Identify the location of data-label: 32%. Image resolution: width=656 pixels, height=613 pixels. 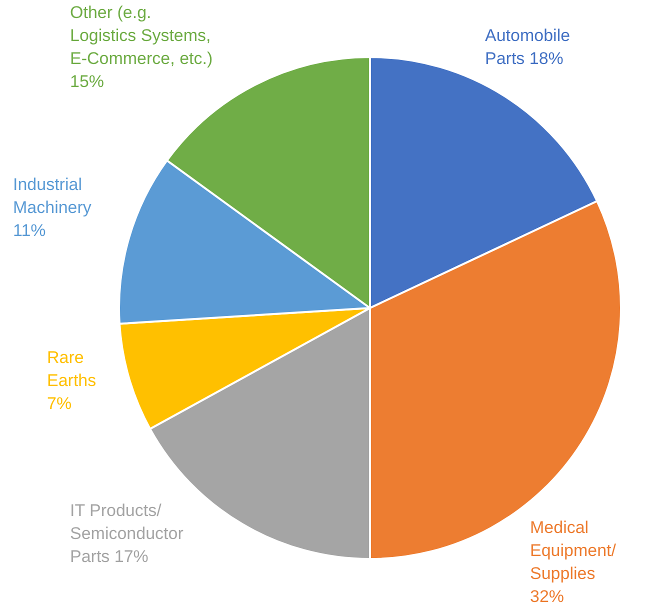
(547, 596).